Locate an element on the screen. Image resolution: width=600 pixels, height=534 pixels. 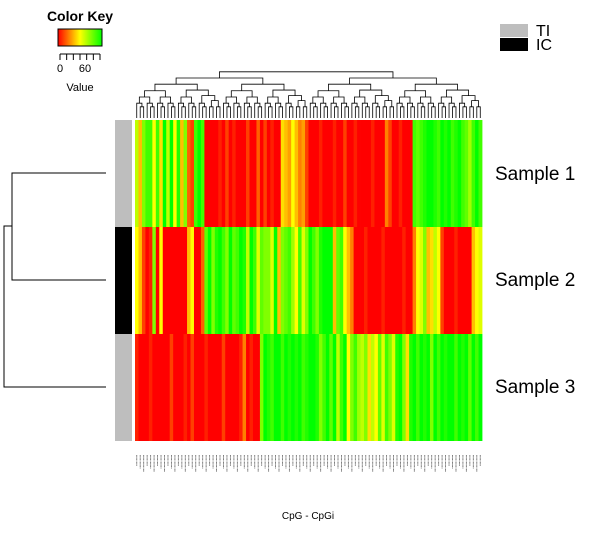
row-side-colors is located at coordinates (123, 280).